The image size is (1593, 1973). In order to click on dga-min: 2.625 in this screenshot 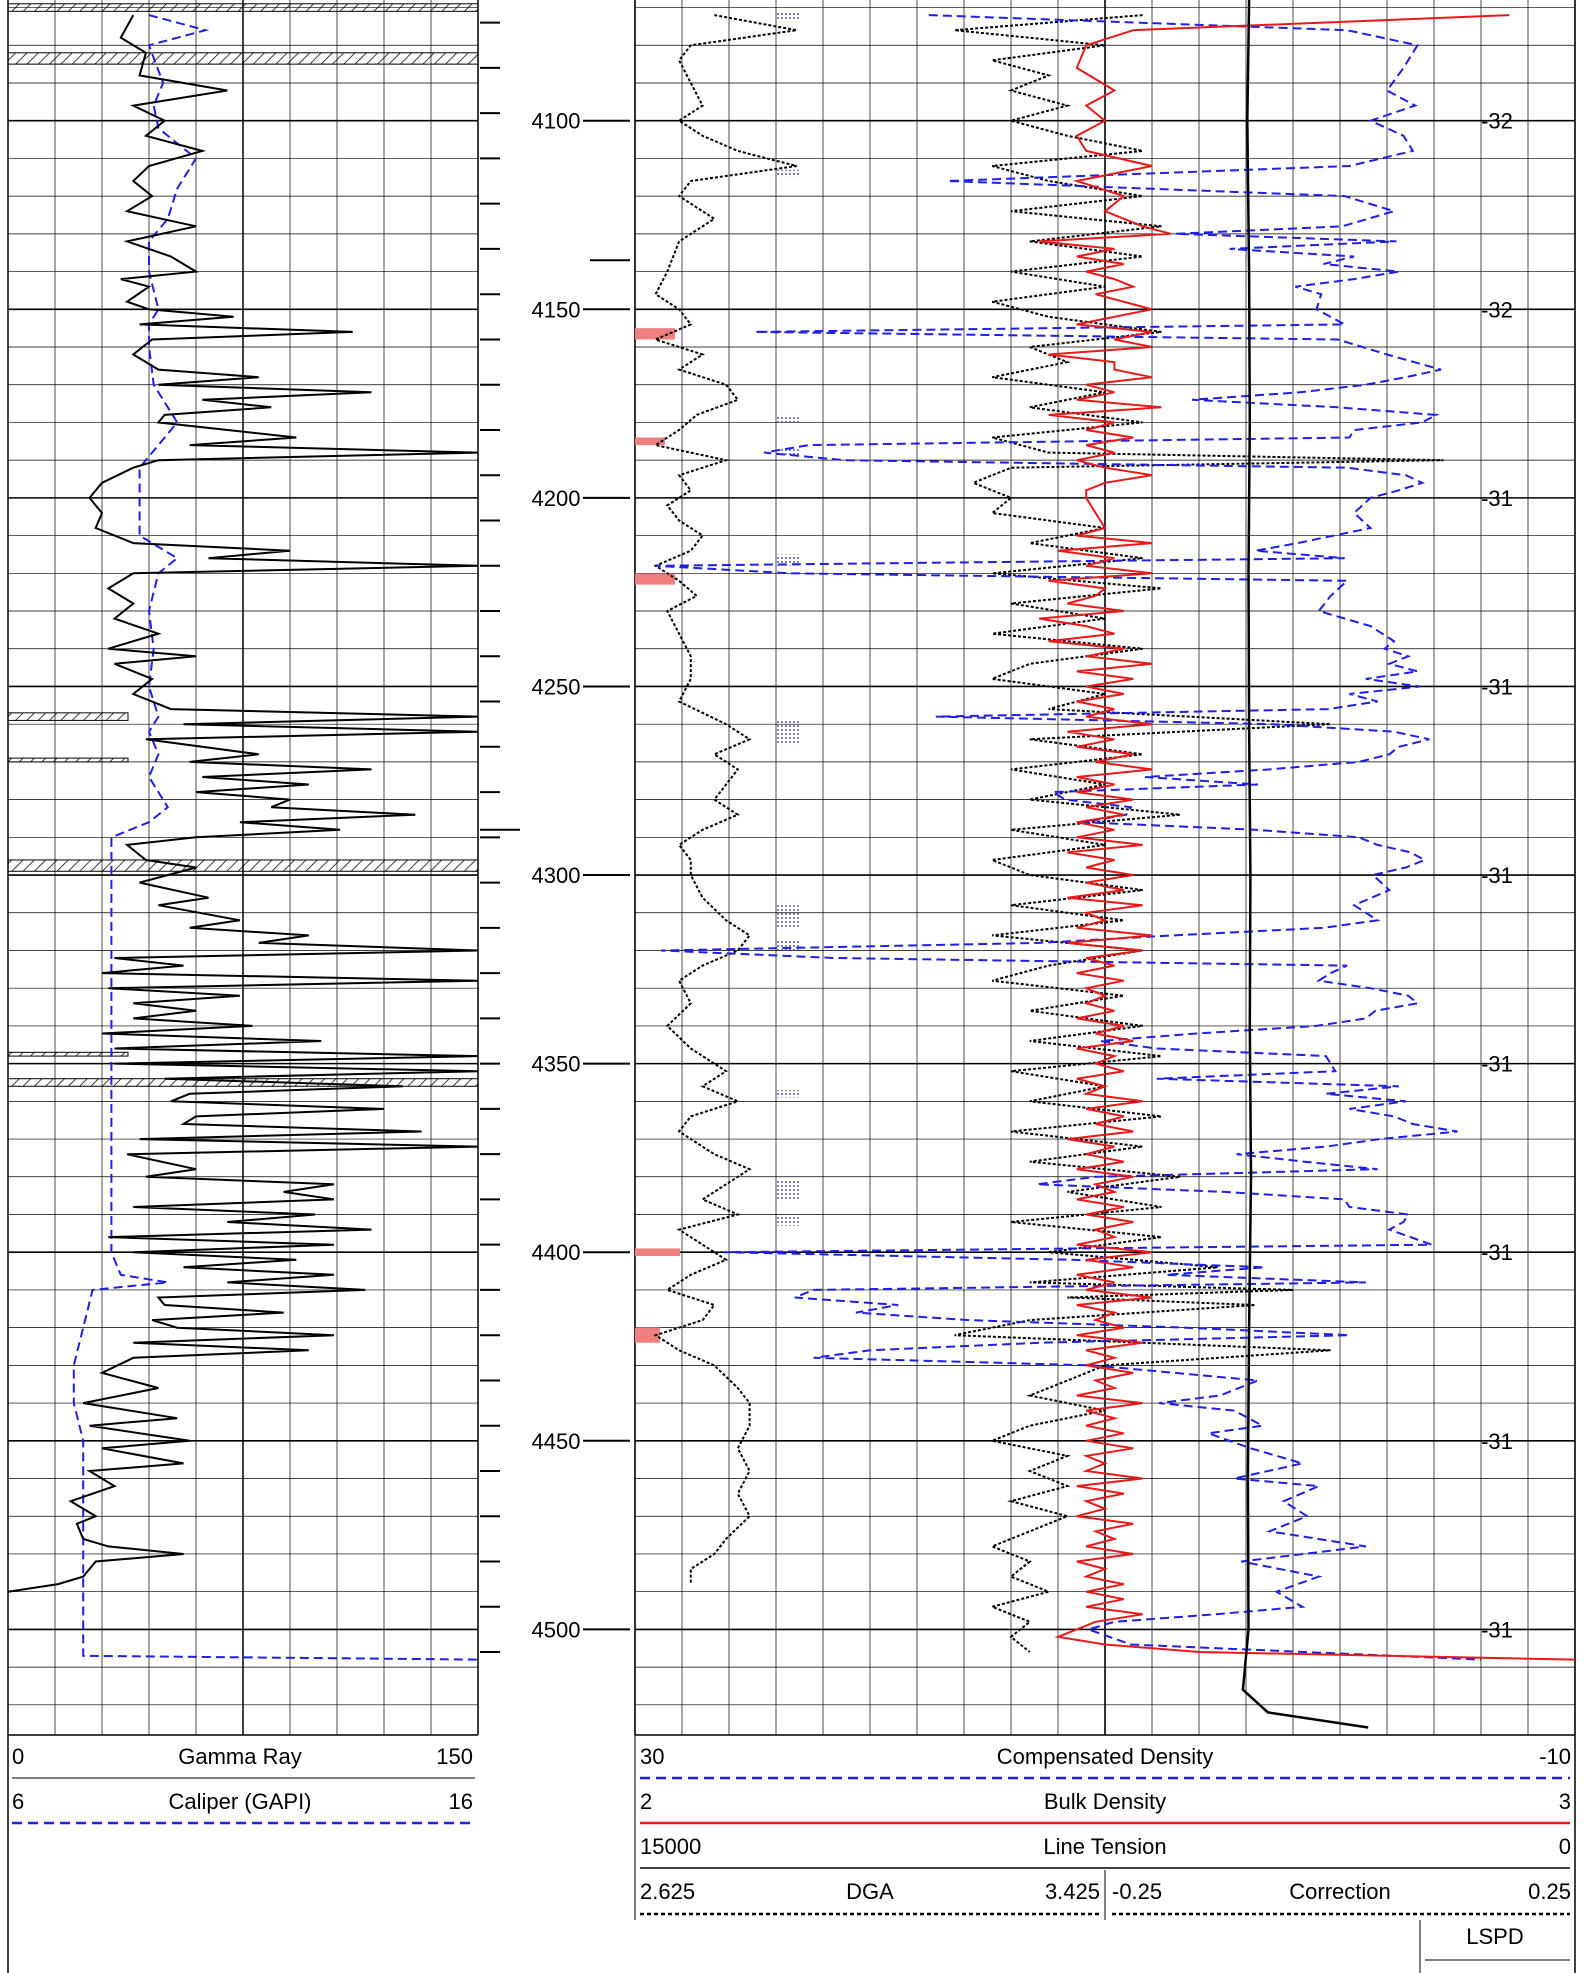, I will do `click(668, 1891)`.